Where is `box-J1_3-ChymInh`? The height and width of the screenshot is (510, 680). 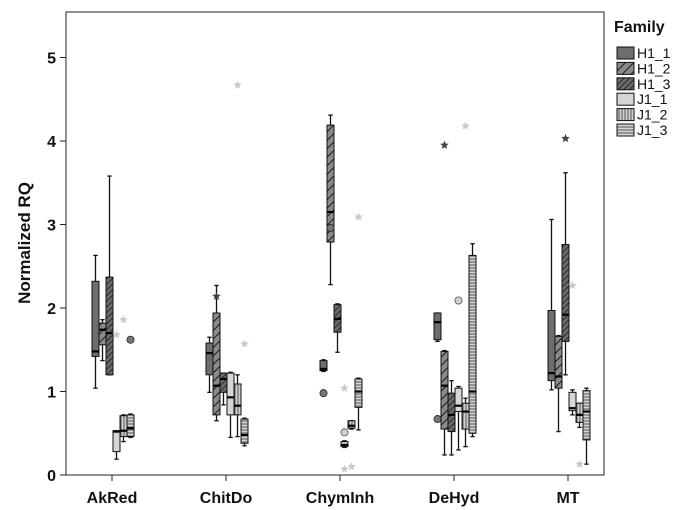 box-J1_3-ChymInh is located at coordinates (358, 321).